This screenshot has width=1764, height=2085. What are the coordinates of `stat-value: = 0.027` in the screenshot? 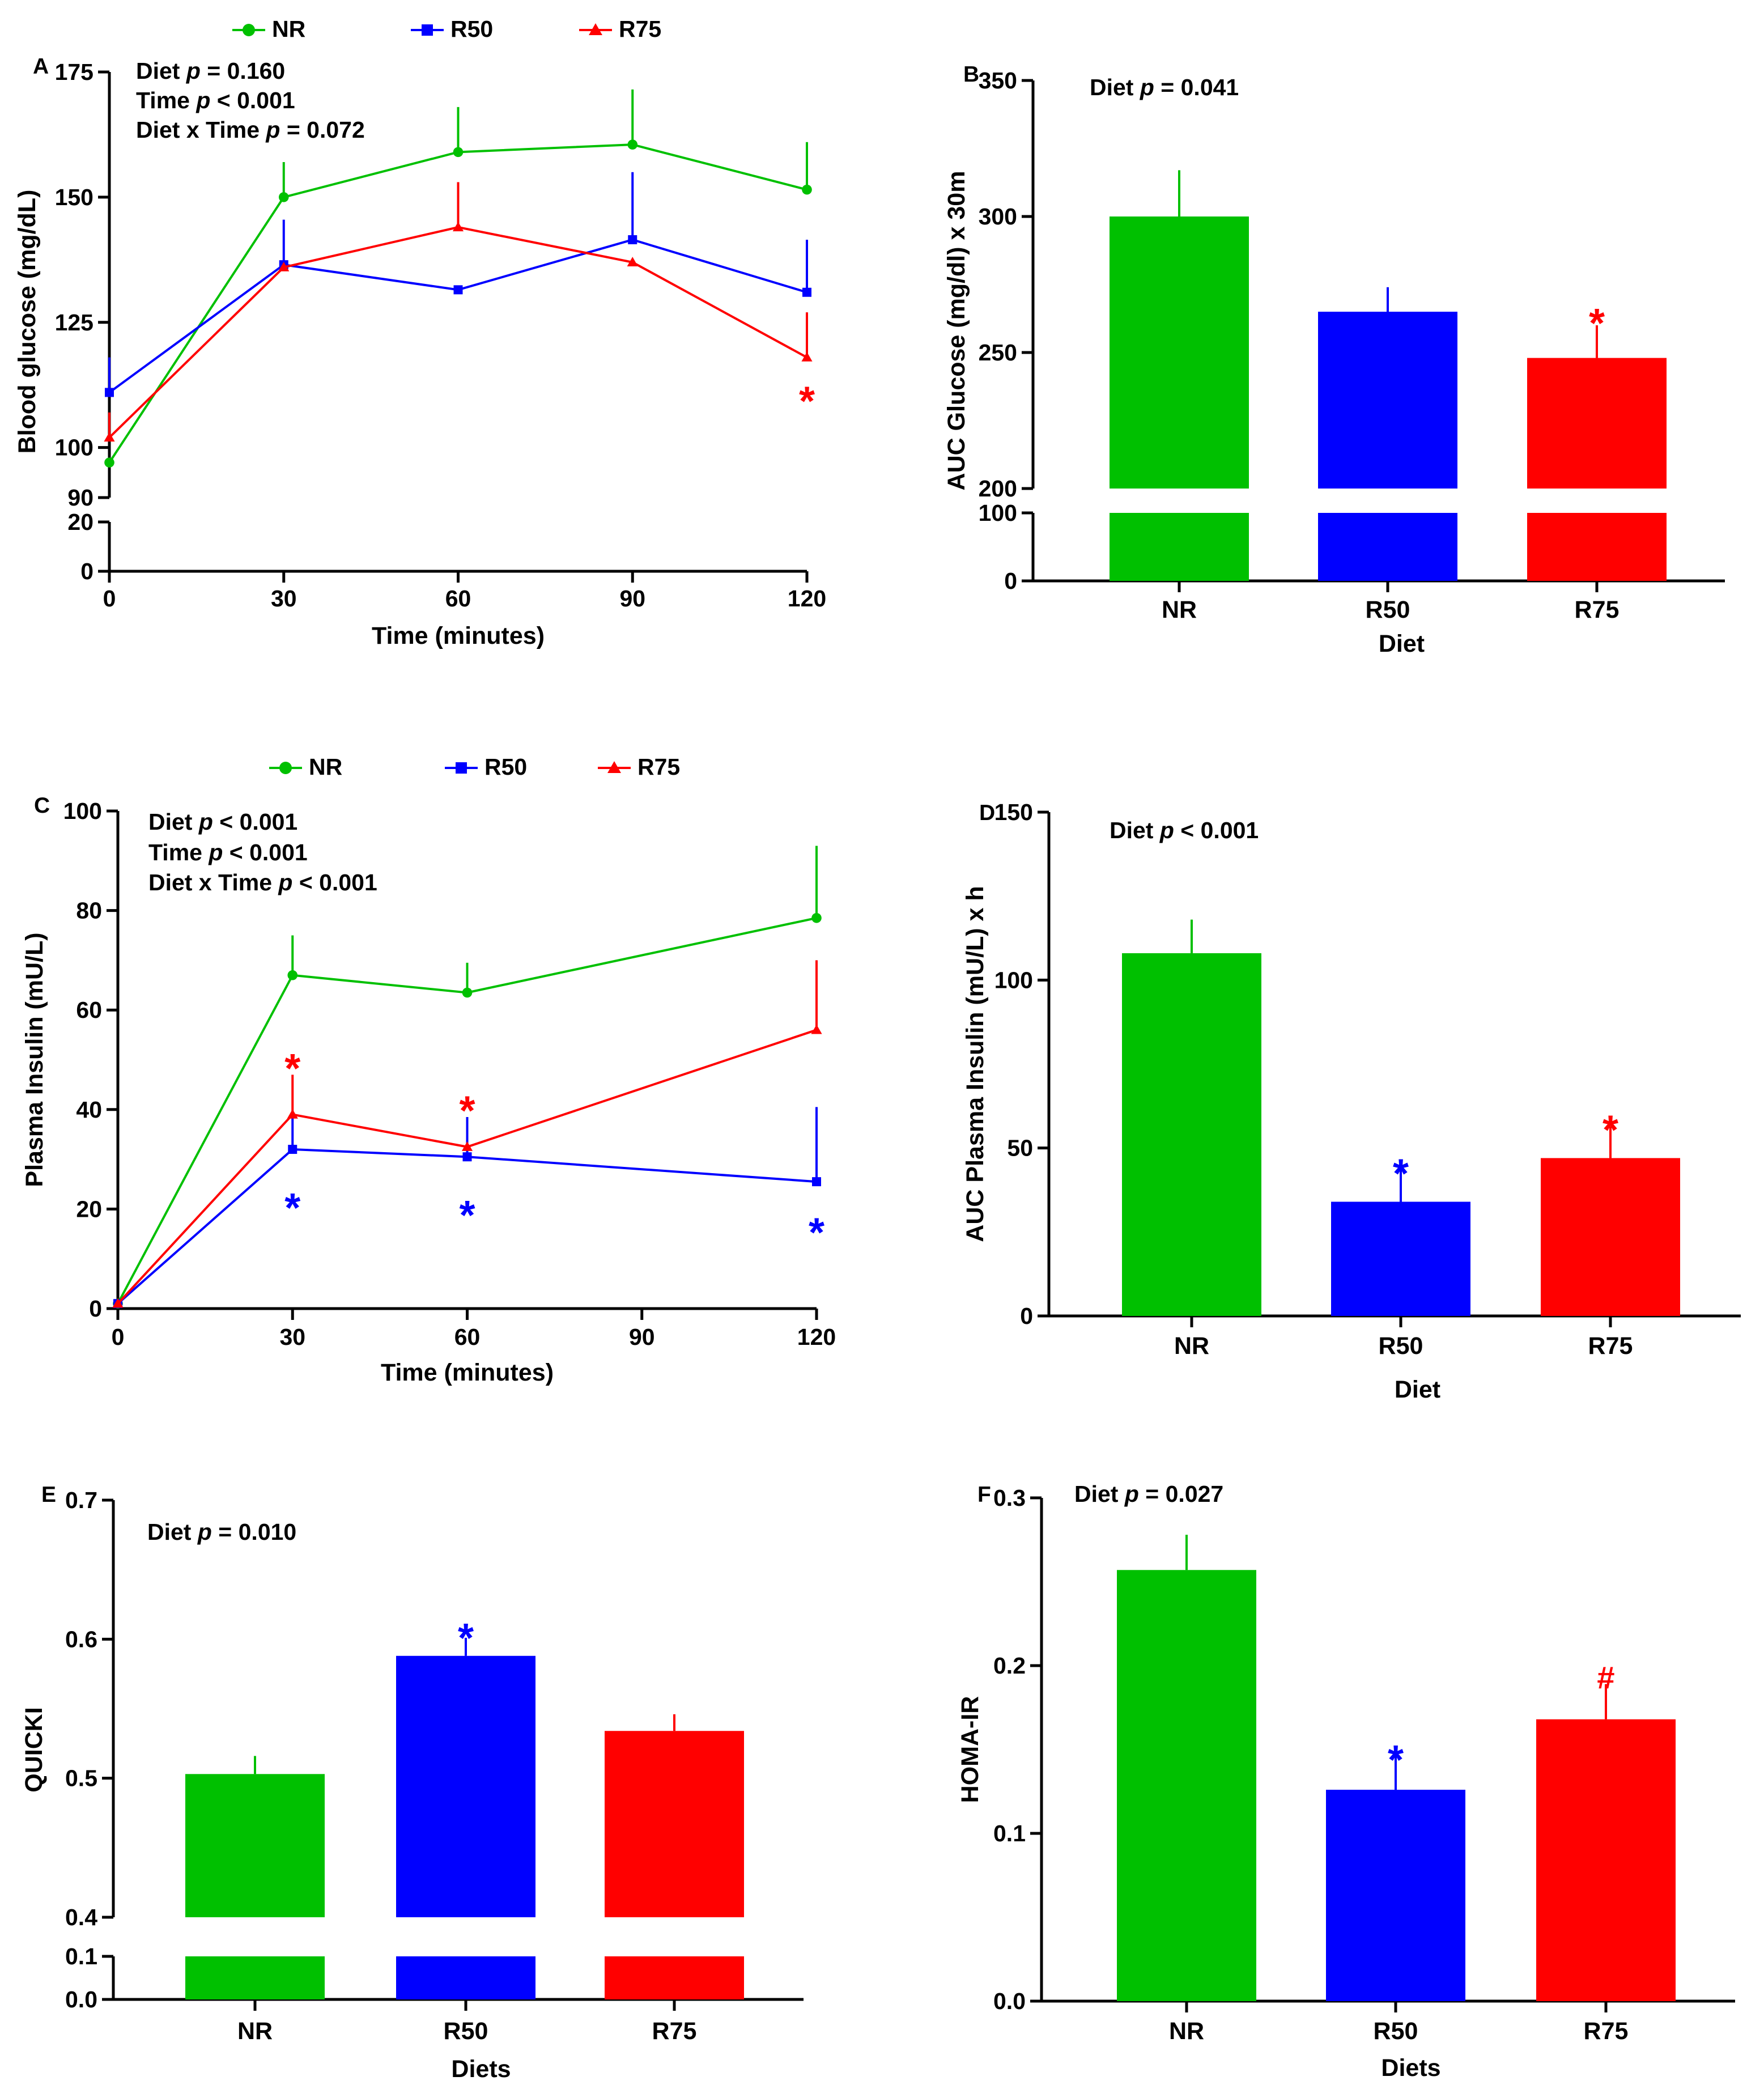 It's located at (1181, 1494).